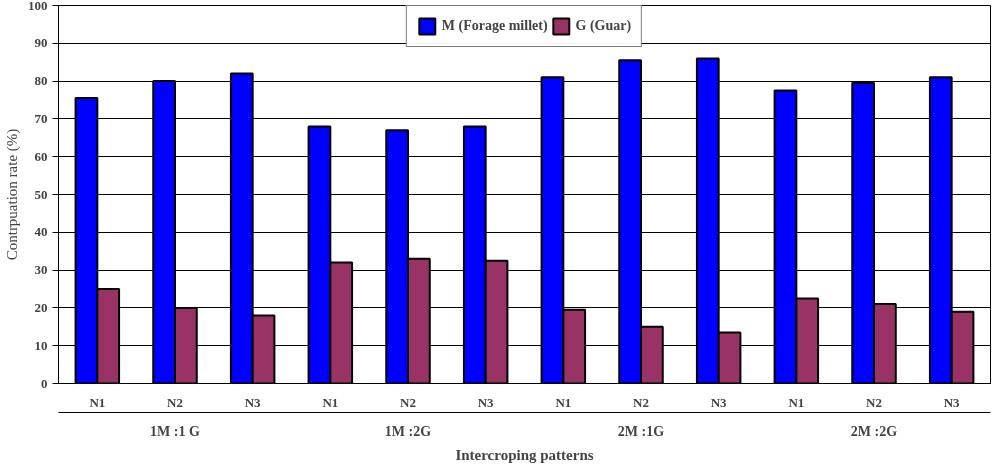 Image resolution: width=1001 pixels, height=470 pixels. What do you see at coordinates (41, 194) in the screenshot?
I see `y-tick-label: 50` at bounding box center [41, 194].